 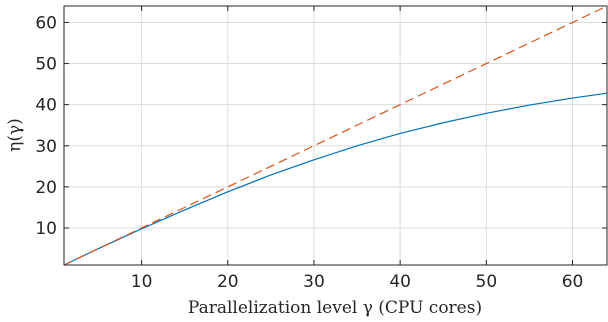 I want to click on x-tick-label: 40, so click(x=400, y=282).